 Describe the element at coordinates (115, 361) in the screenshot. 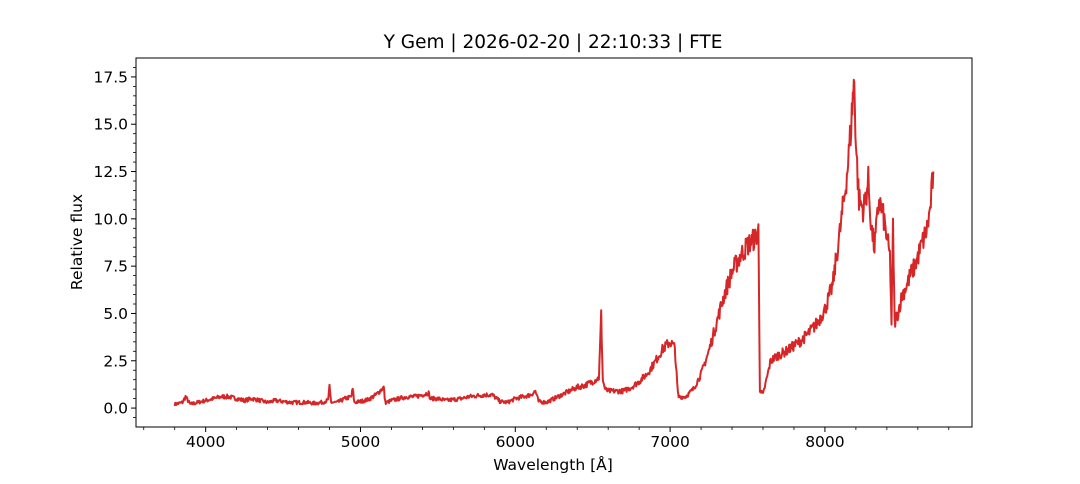

I see `y-tick-label: 2.5` at that location.